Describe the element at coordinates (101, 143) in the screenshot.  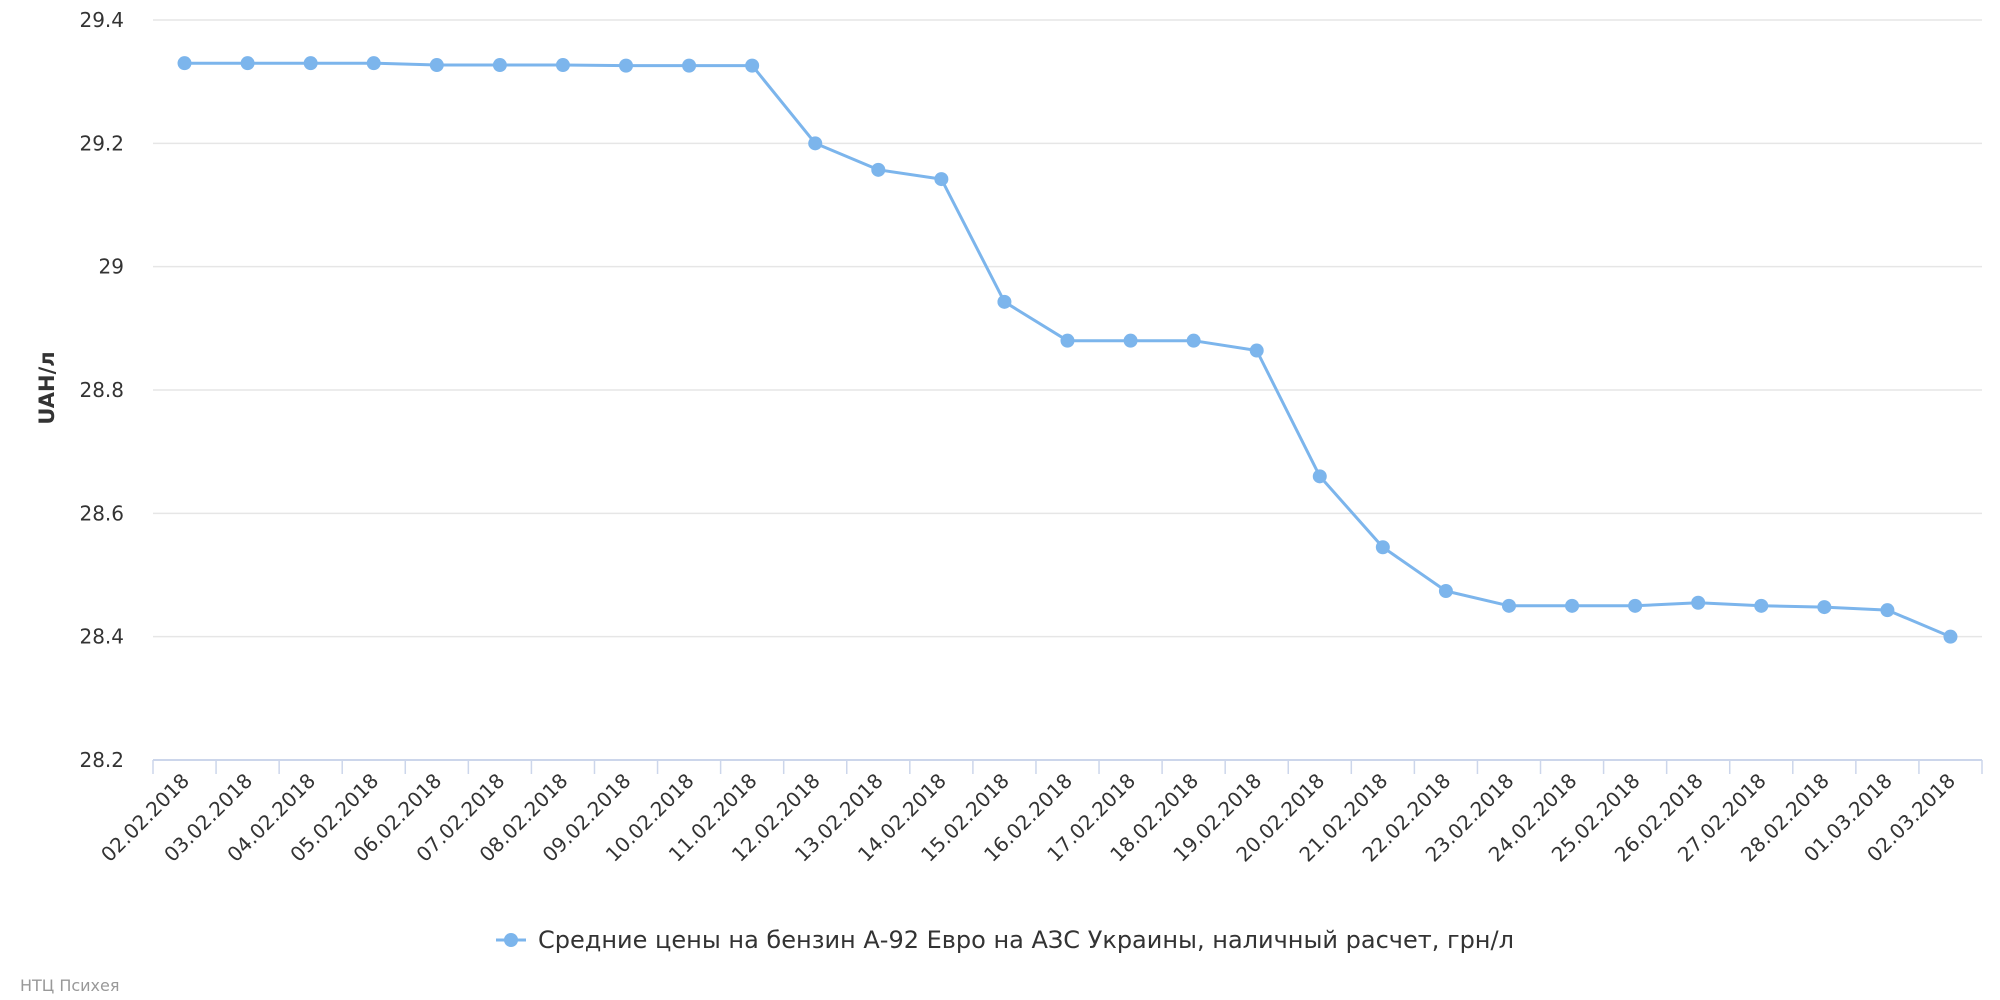
I see `y-tick-label: 29.2` at that location.